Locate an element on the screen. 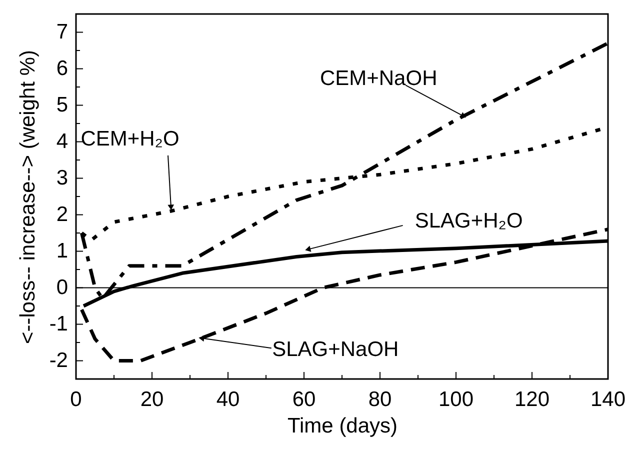  y-tick-label: 5 is located at coordinates (62, 104).